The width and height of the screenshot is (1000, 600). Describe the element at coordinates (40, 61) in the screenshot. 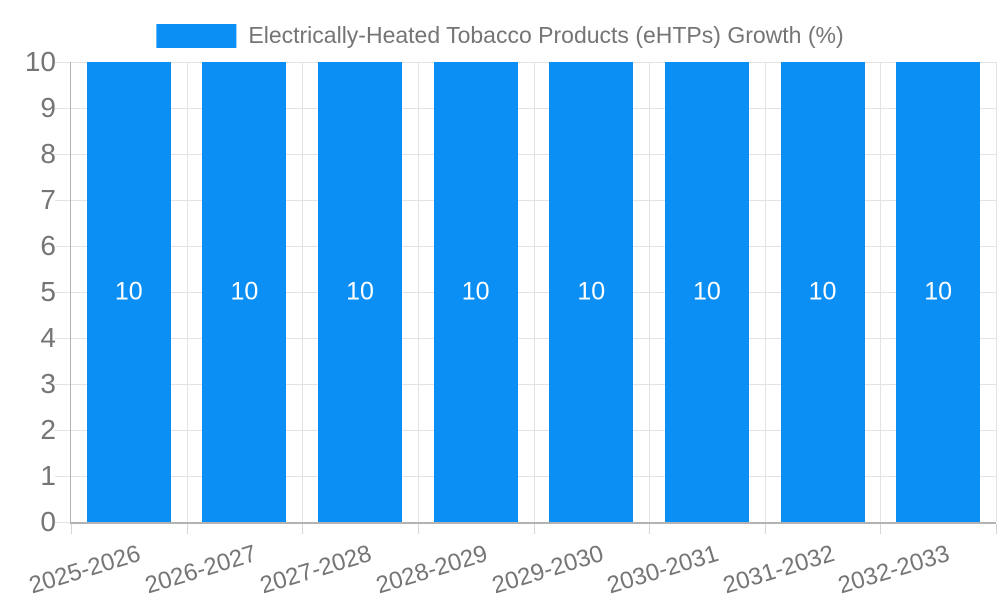

I see `y-axis-tick-label: 10` at that location.